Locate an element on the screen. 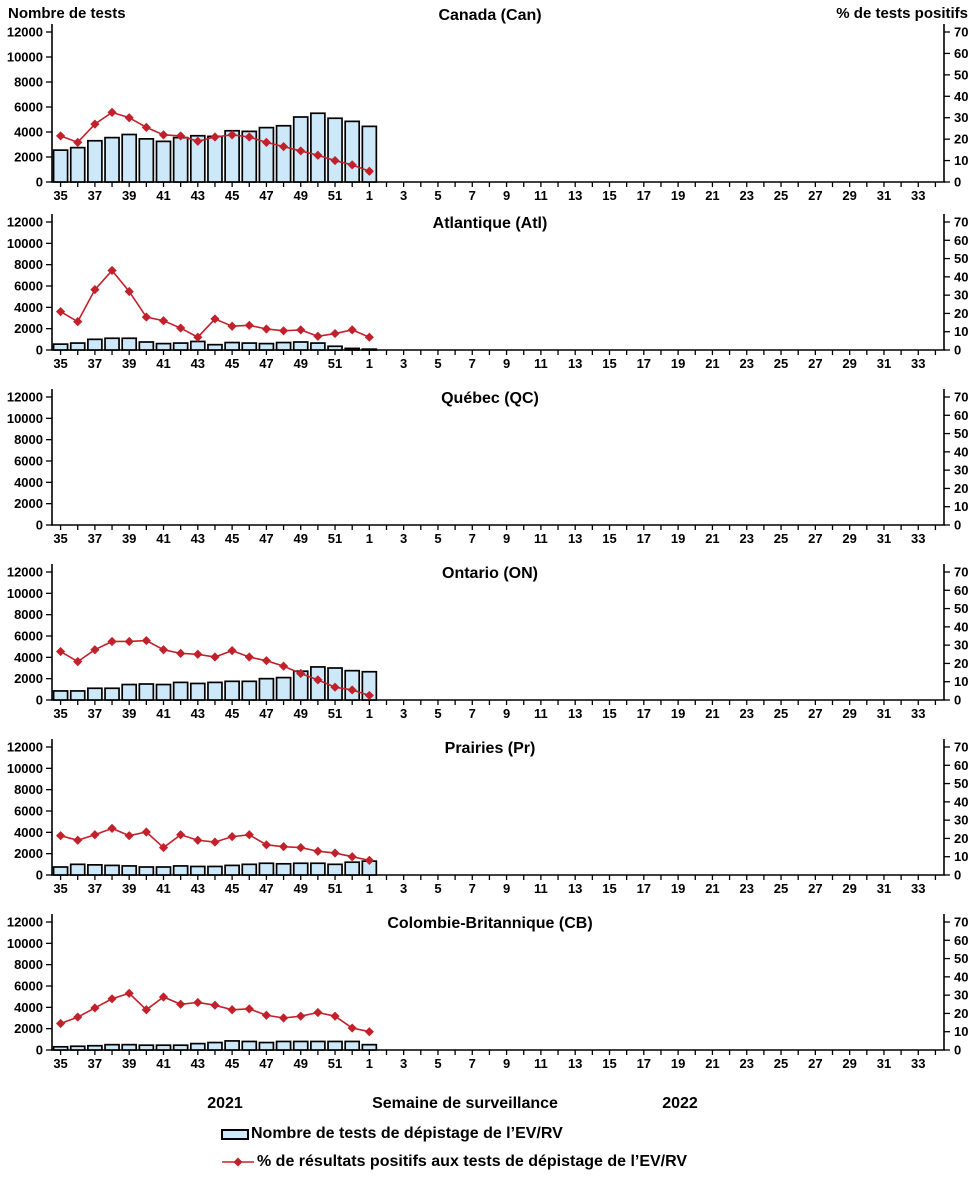  panel-title: Ontario (ON) is located at coordinates (490, 573).